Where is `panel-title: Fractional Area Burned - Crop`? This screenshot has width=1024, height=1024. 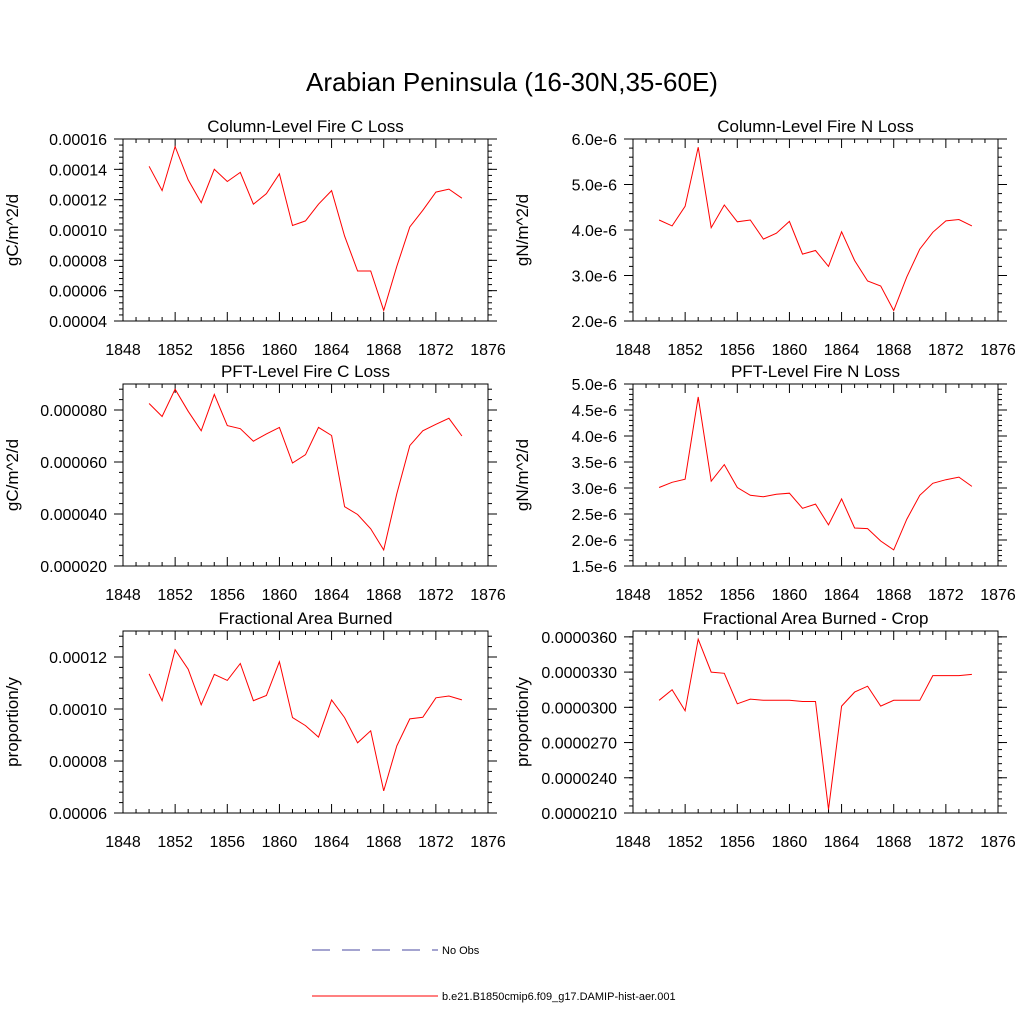 panel-title: Fractional Area Burned - Crop is located at coordinates (816, 618).